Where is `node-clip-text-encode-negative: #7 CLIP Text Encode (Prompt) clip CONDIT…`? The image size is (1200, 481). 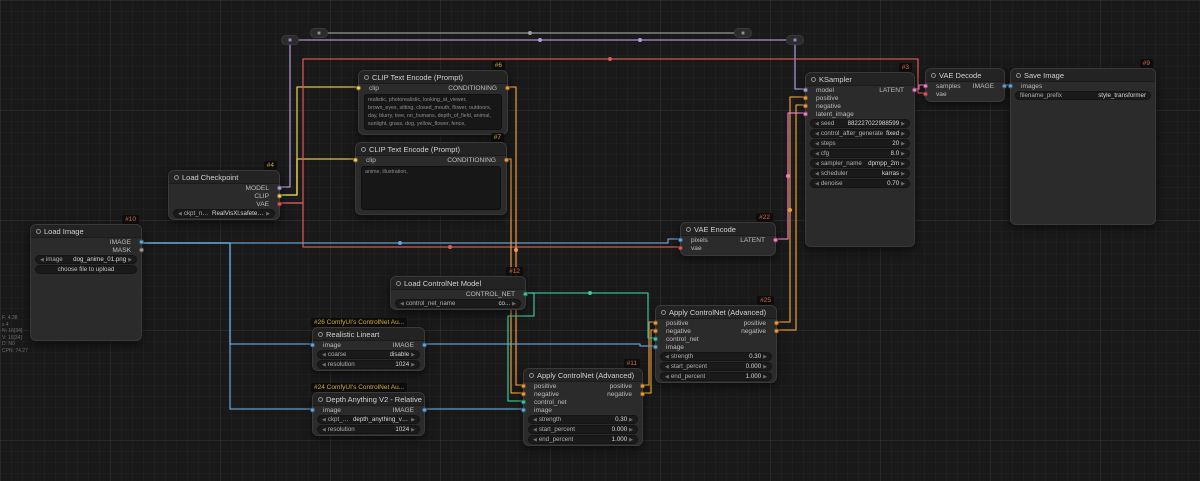 node-clip-text-encode-negative: #7 CLIP Text Encode (Prompt) clip CONDIT… is located at coordinates (431, 174).